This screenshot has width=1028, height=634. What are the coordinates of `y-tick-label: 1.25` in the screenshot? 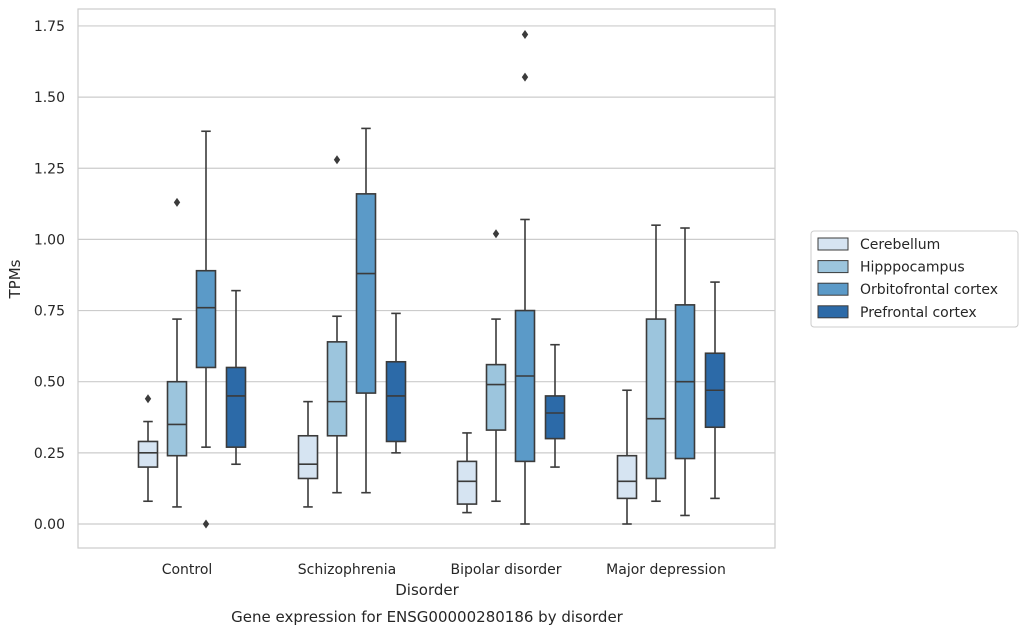 It's located at (49, 169).